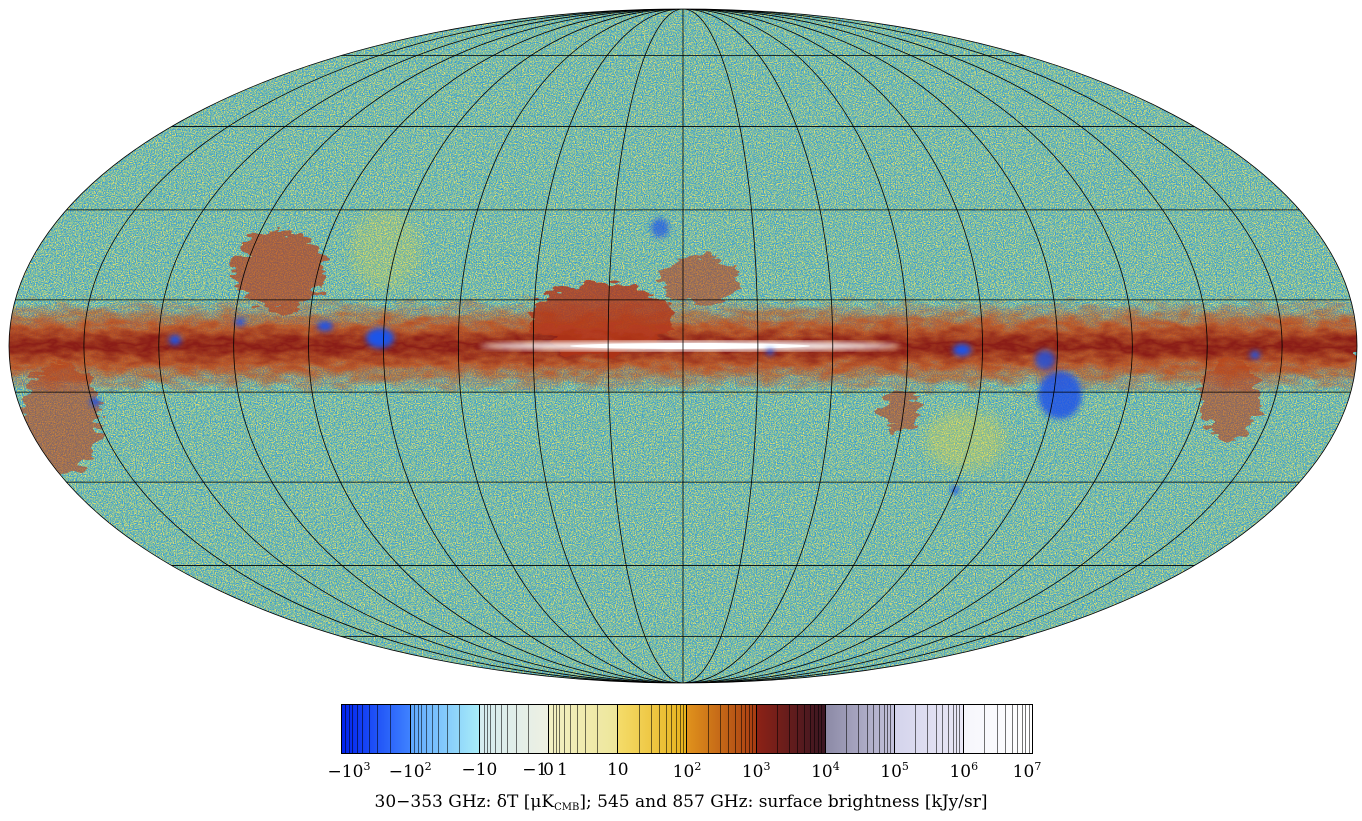 The width and height of the screenshot is (1362, 821). I want to click on colorbar-tick-label: 10², so click(687, 771).